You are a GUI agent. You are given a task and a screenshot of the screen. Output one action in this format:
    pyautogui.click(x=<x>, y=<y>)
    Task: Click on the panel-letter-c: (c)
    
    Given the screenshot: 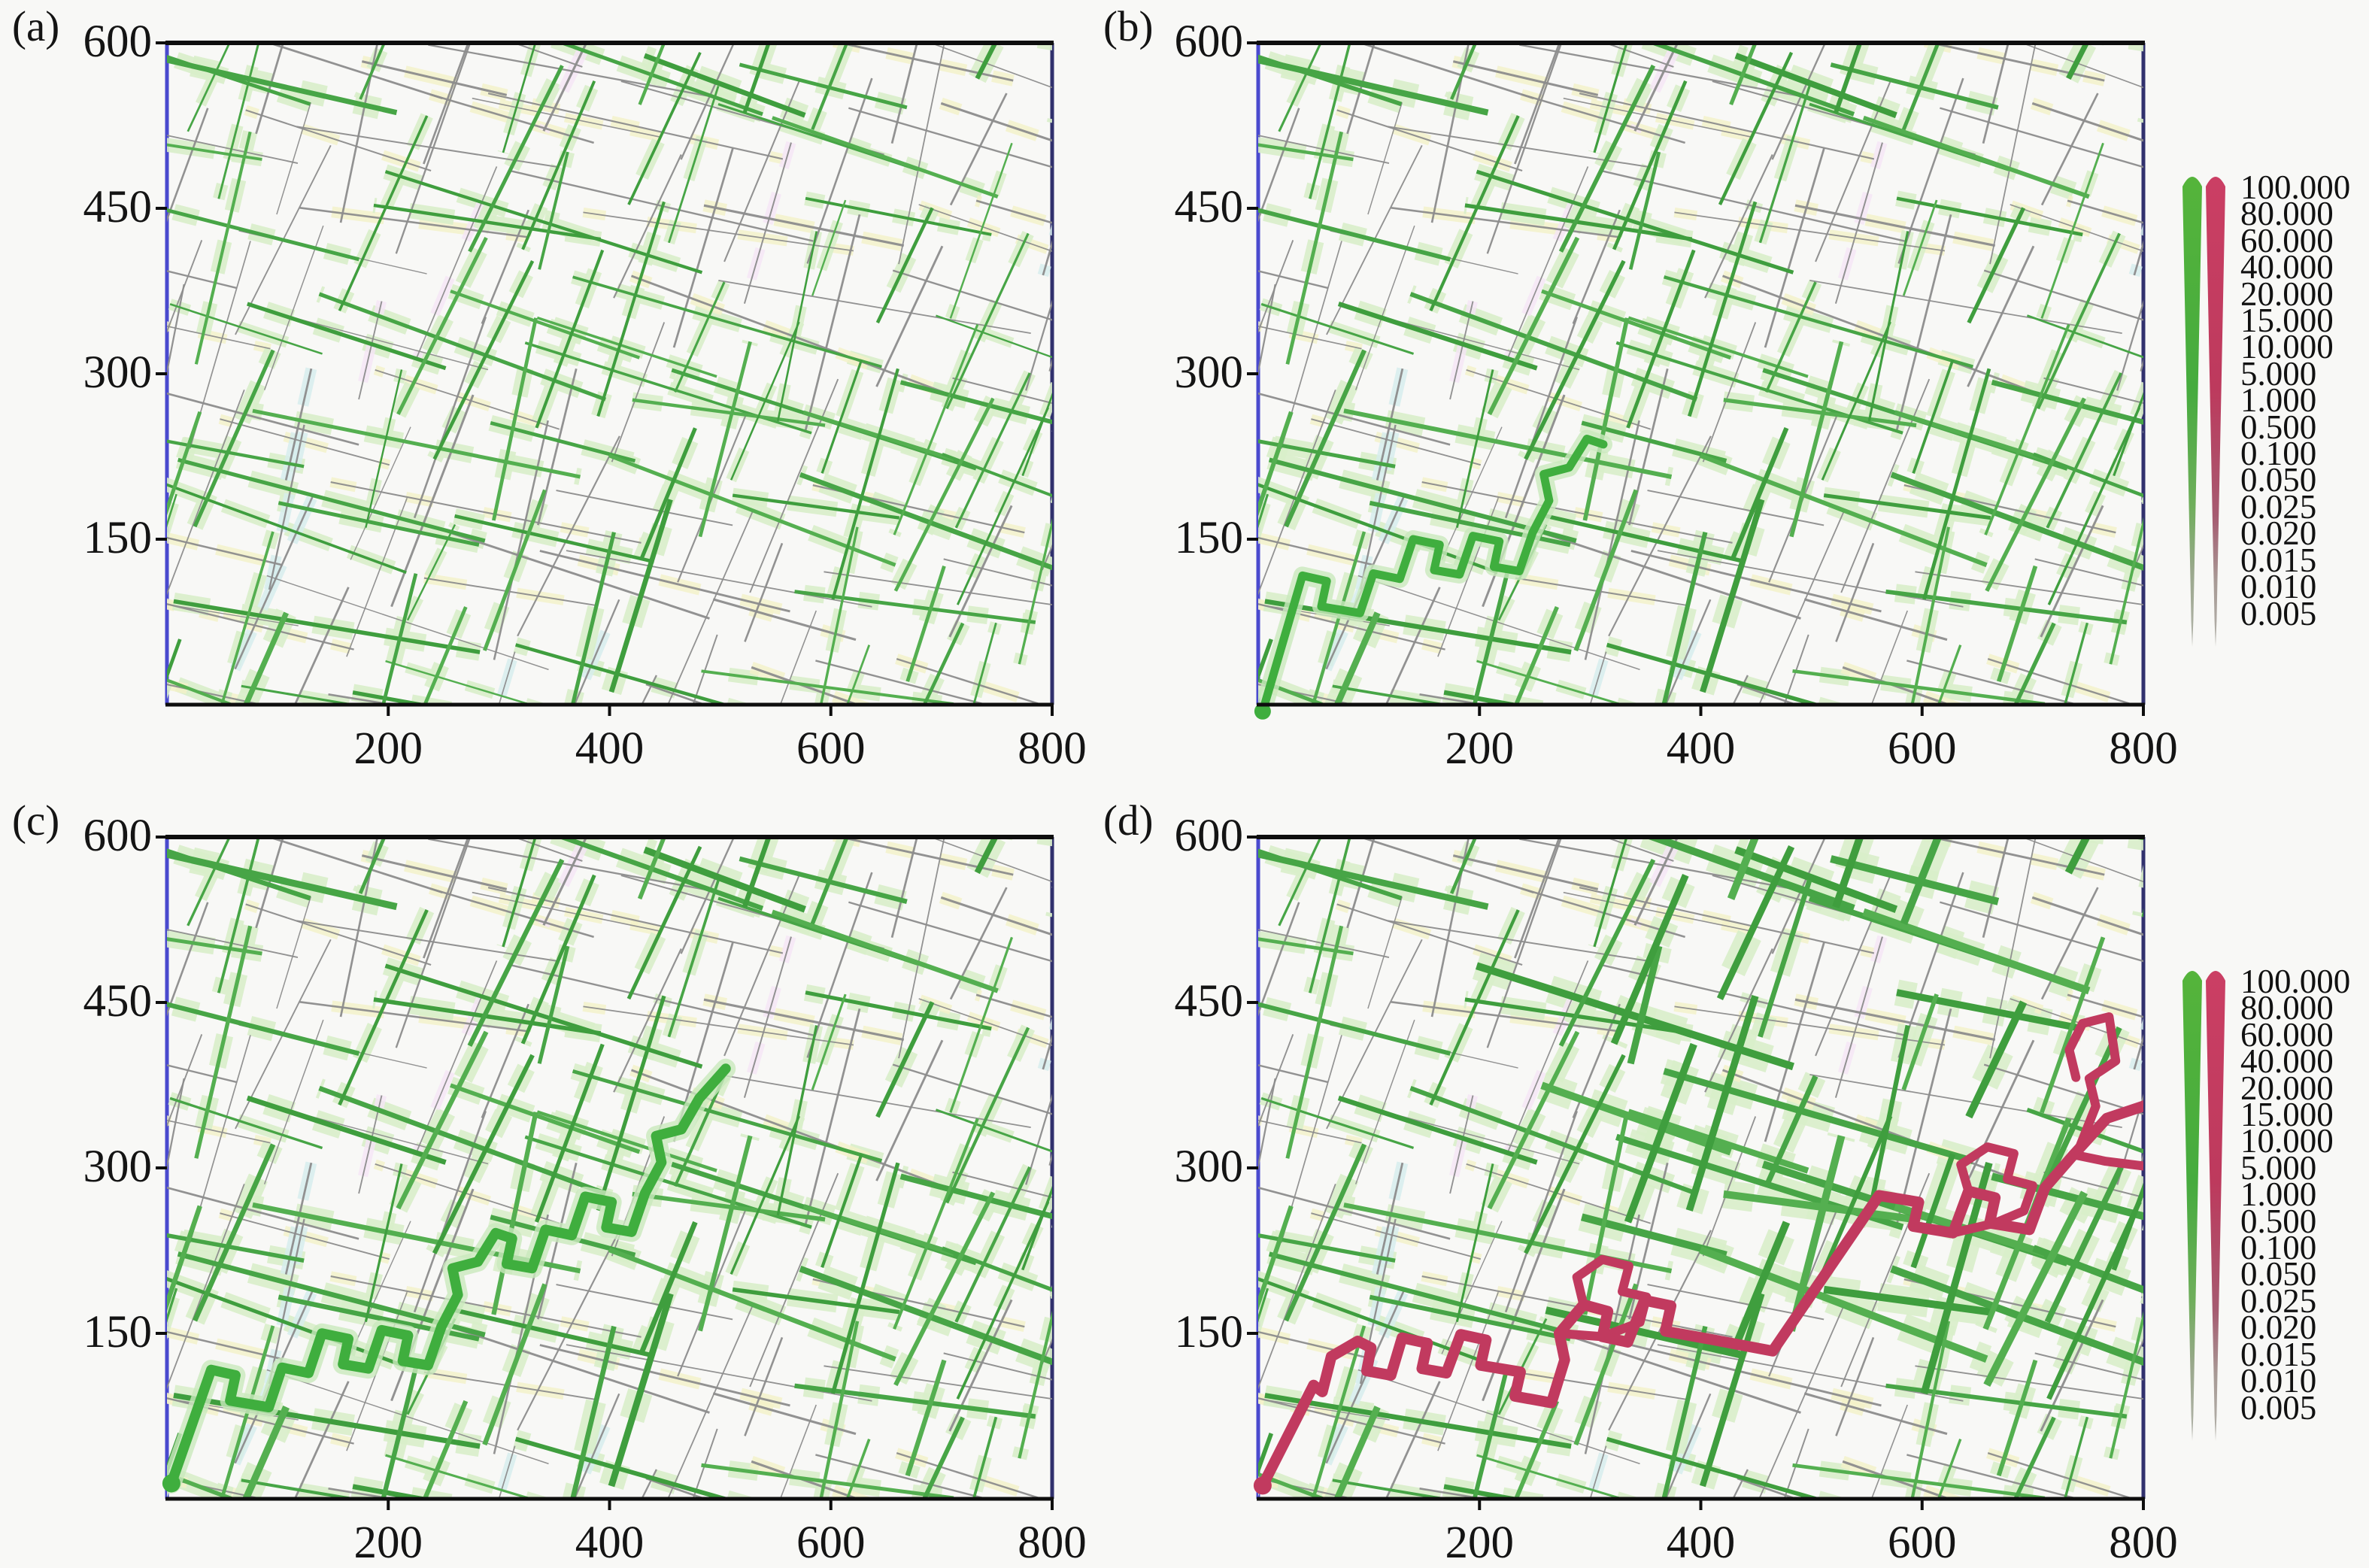 What is the action you would take?
    pyautogui.click(x=36, y=821)
    